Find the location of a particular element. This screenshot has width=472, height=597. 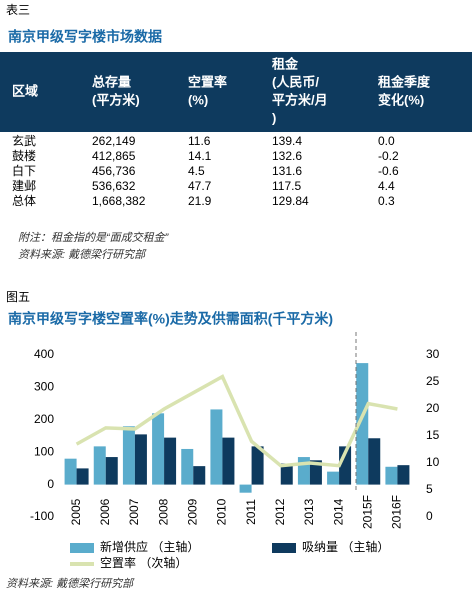

table-header-cell: 总存量 is located at coordinates (111, 81).